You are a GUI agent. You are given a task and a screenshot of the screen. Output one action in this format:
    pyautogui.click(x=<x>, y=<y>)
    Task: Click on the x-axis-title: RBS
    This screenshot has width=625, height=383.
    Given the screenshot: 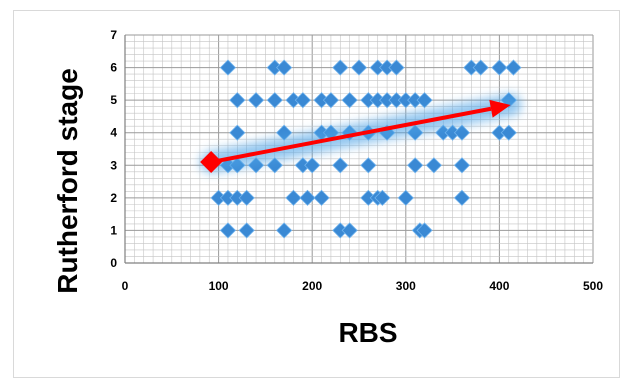 What is the action you would take?
    pyautogui.click(x=367, y=332)
    